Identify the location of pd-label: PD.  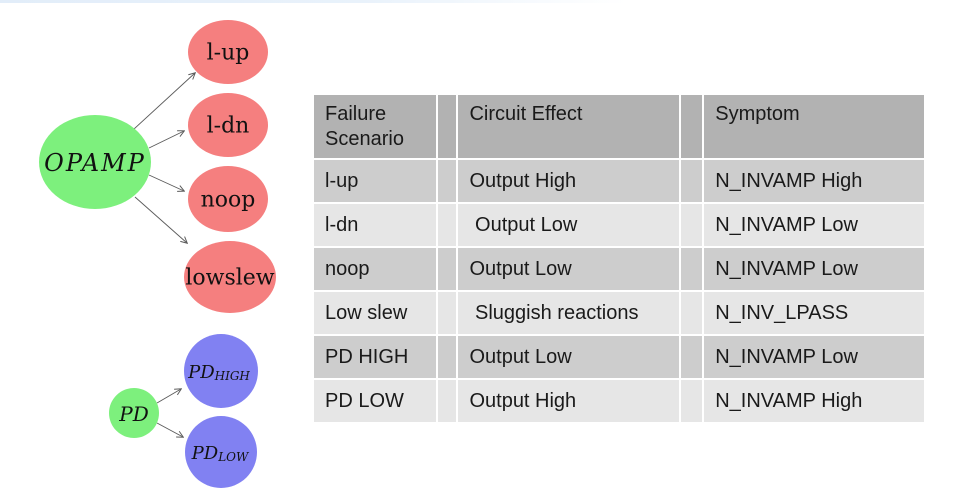
(133, 414).